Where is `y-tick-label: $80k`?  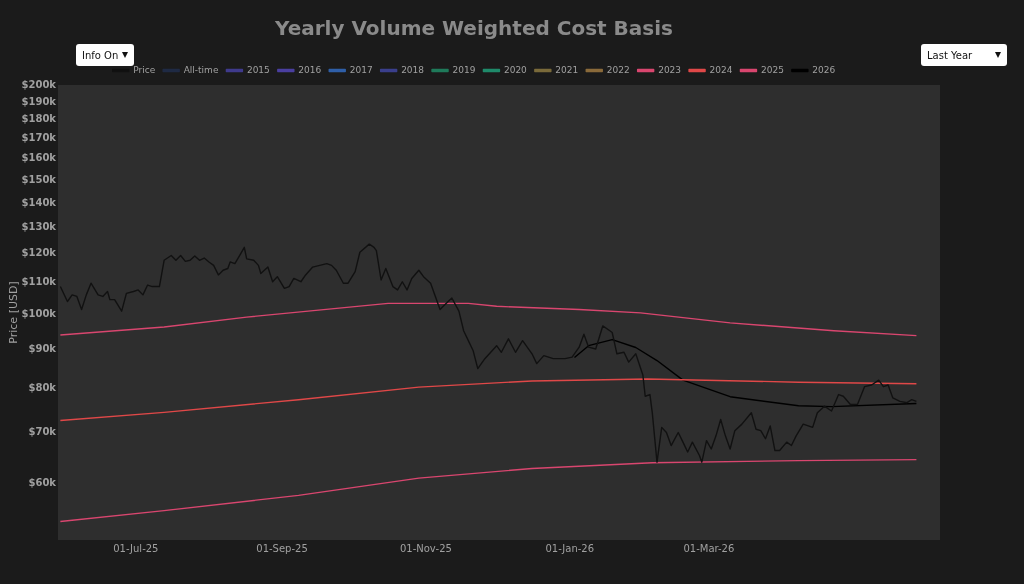 y-tick-label: $80k is located at coordinates (42, 387).